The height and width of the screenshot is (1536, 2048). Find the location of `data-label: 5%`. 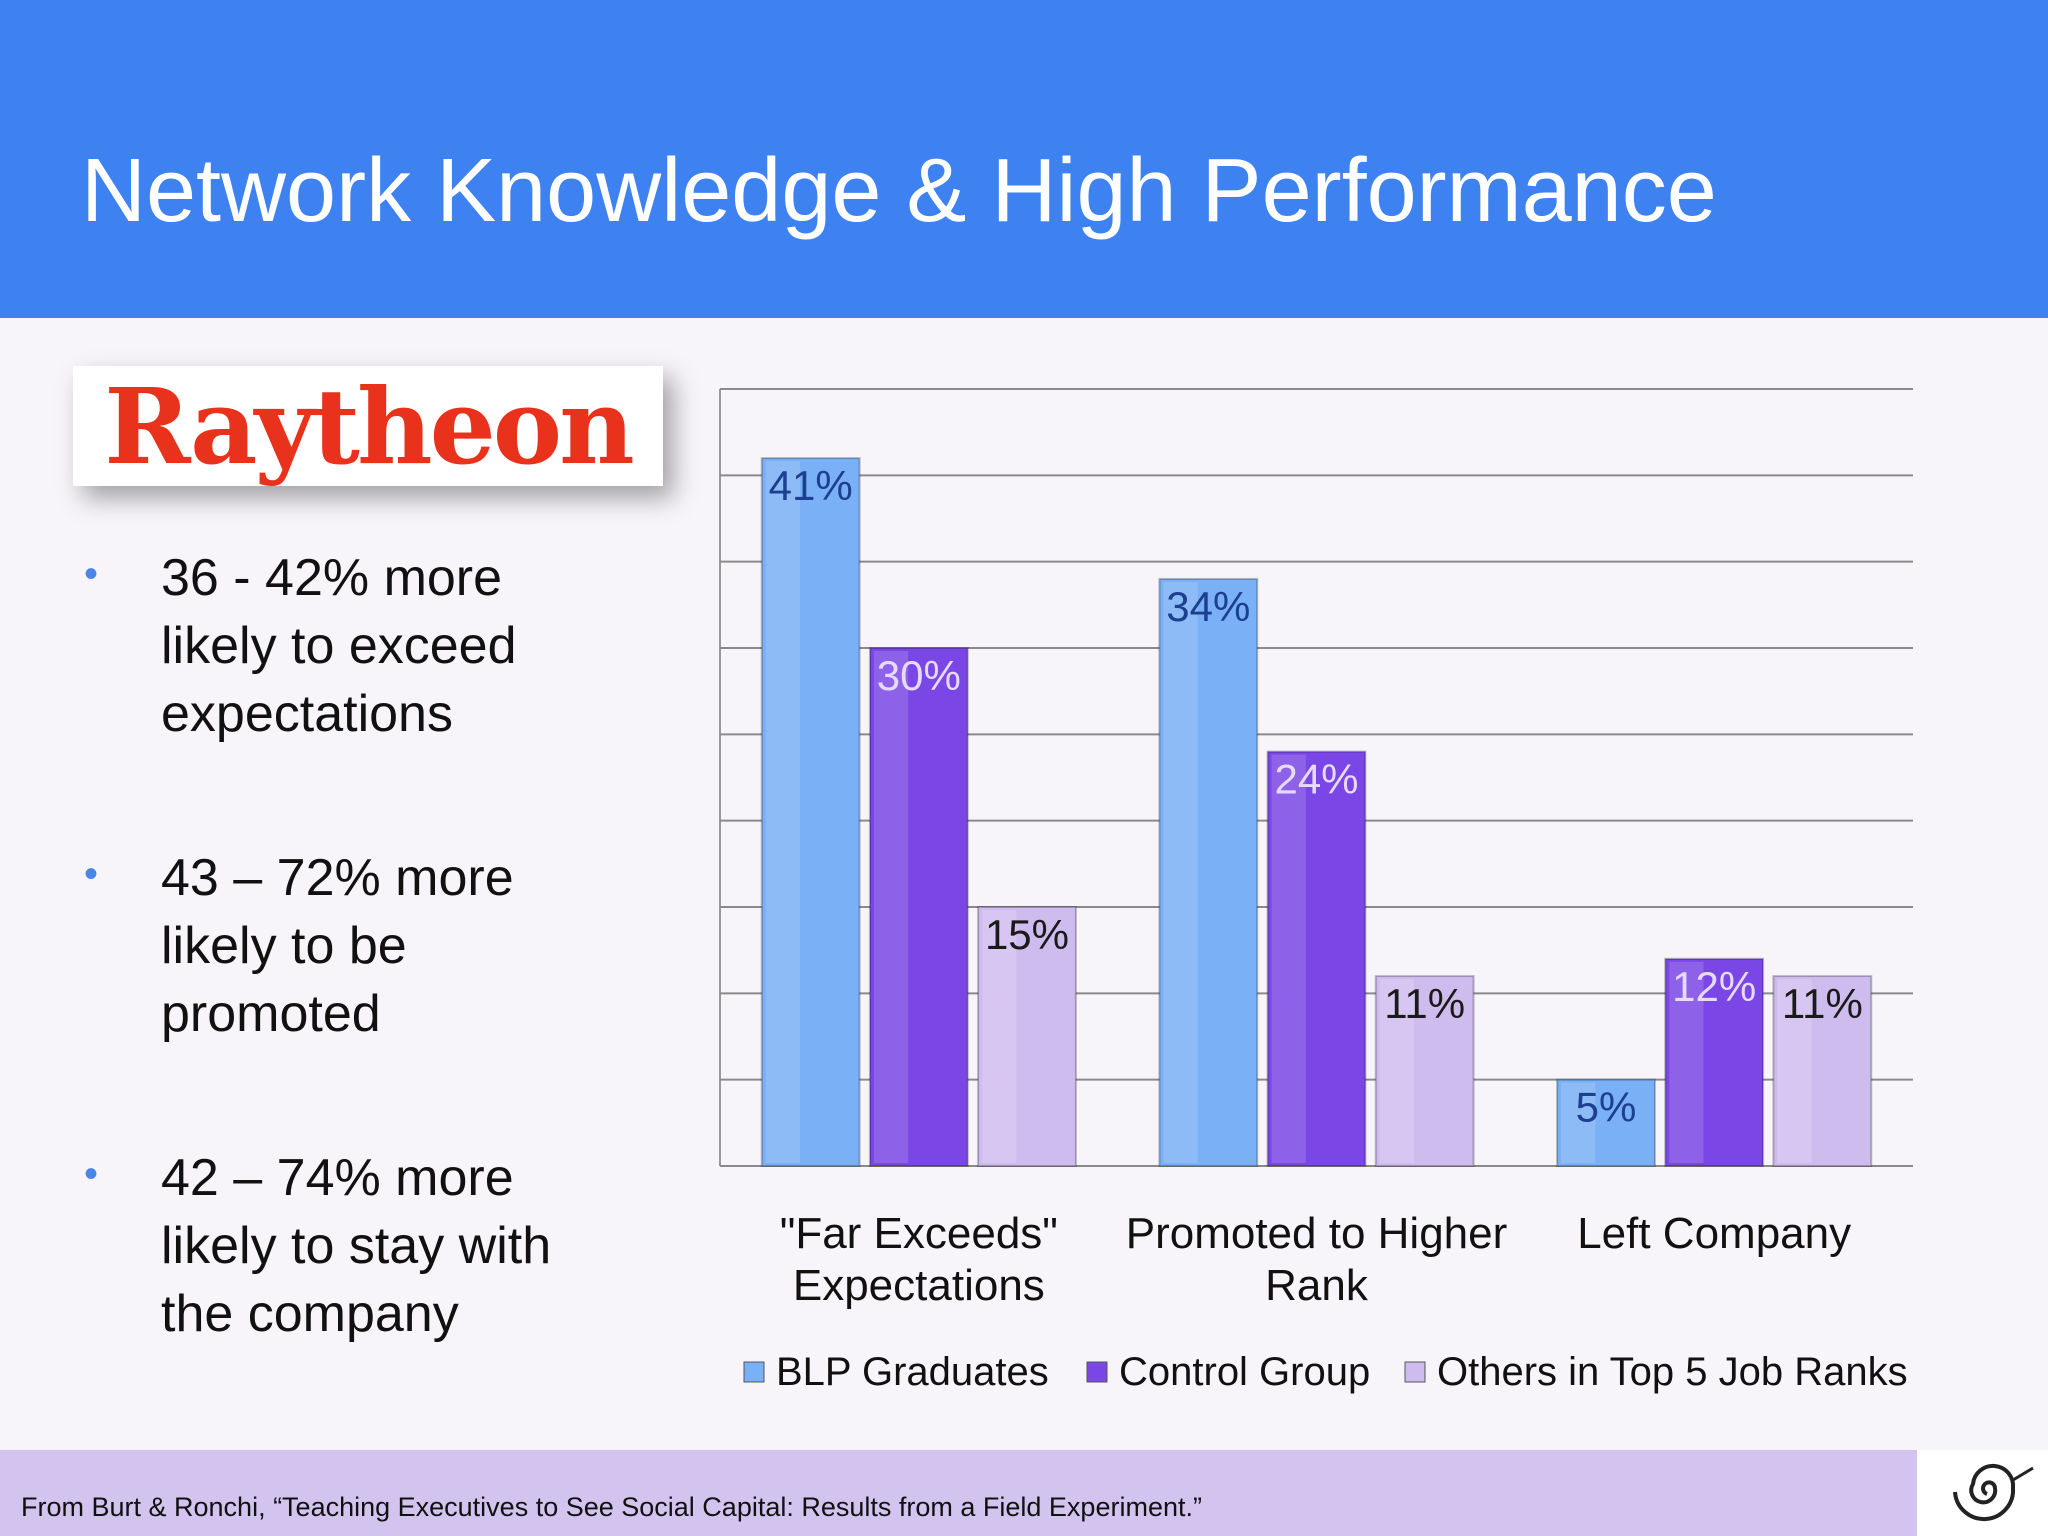

data-label: 5% is located at coordinates (1606, 1107).